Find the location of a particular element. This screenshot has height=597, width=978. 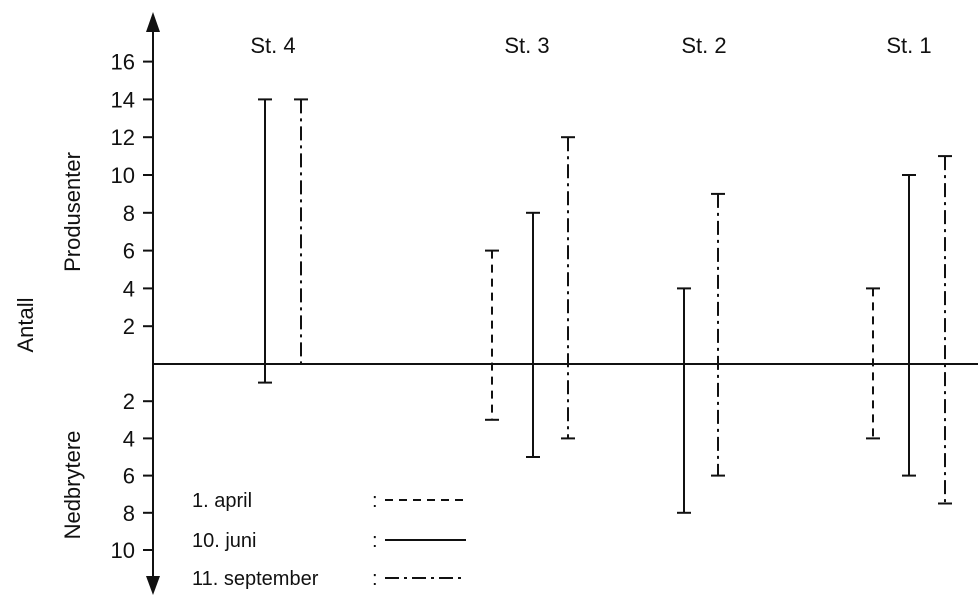

station-label: St. 2 is located at coordinates (703, 45).